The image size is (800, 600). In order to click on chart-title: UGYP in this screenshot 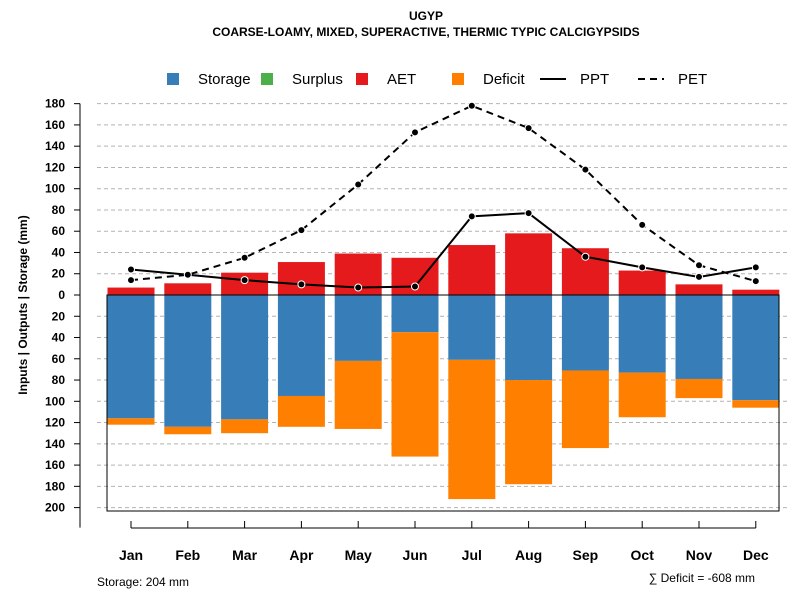, I will do `click(426, 16)`.